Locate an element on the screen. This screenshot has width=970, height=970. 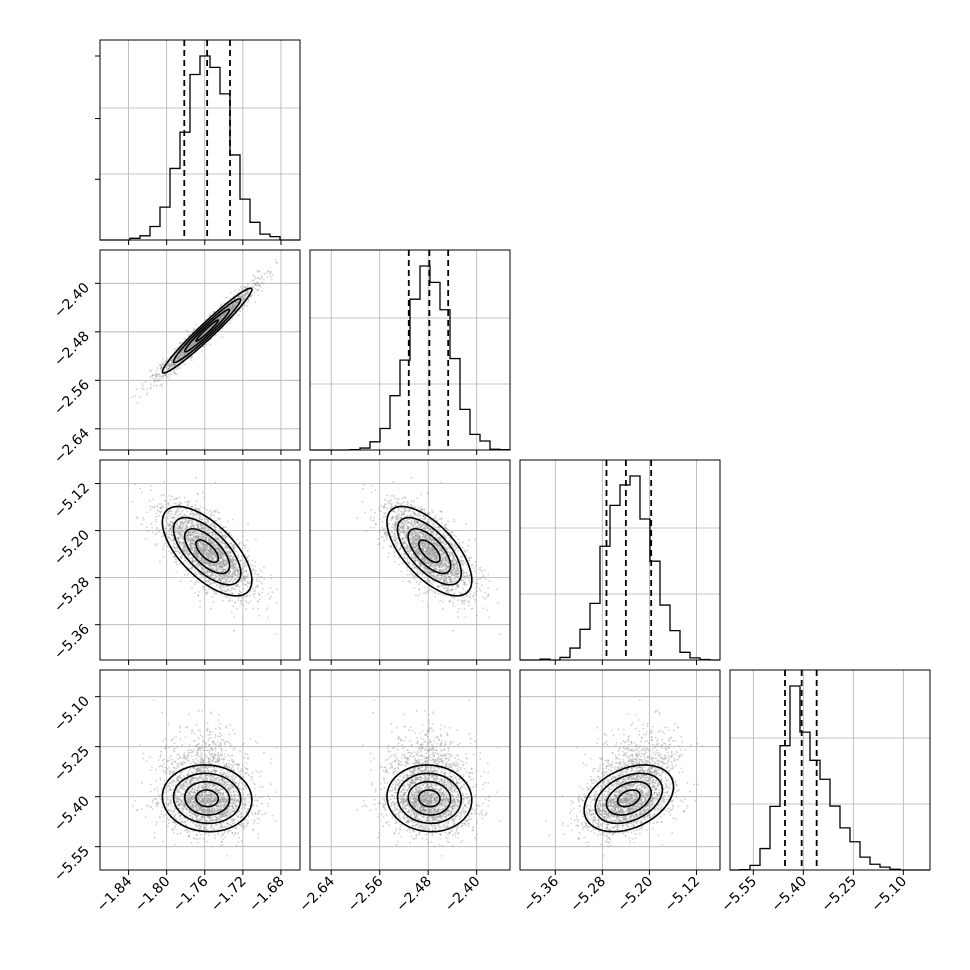
panel-frame is located at coordinates (200, 140).